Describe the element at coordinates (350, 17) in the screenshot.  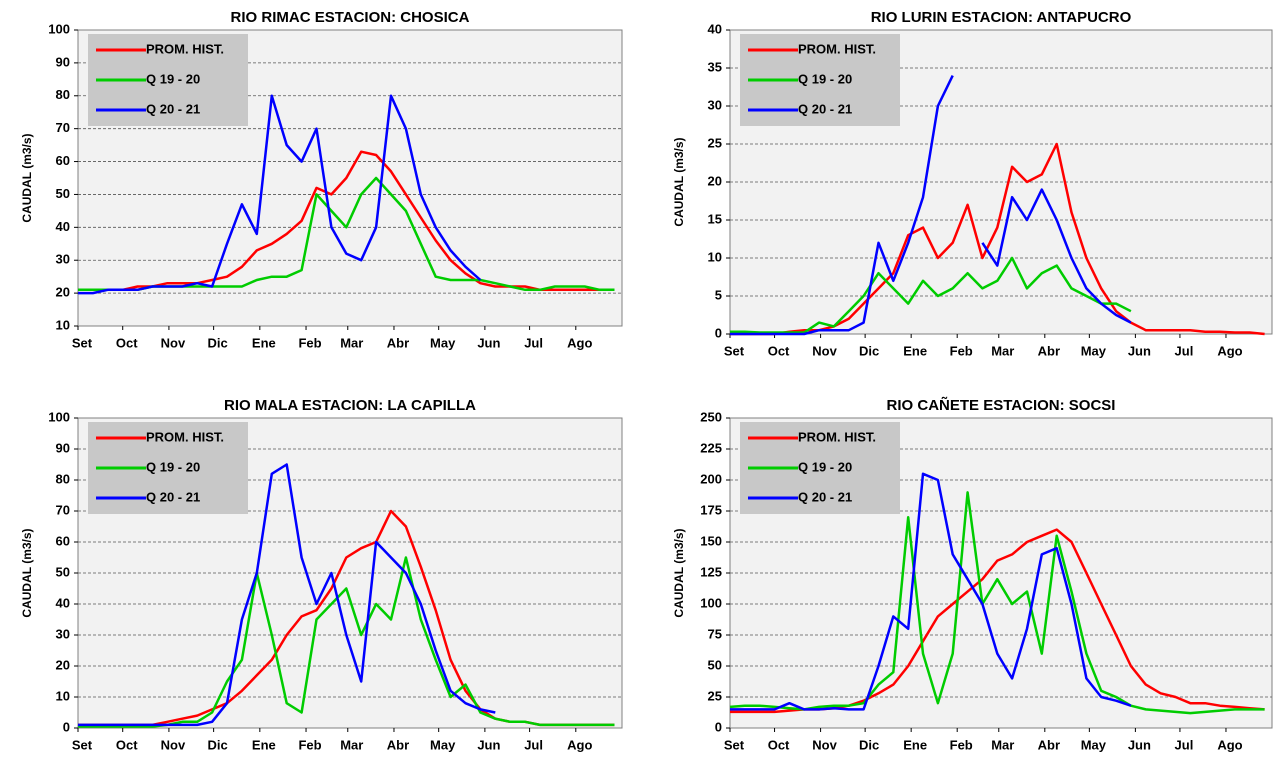
I see `chart-title: RIO RIMAC ESTACION: CHOSICA` at that location.